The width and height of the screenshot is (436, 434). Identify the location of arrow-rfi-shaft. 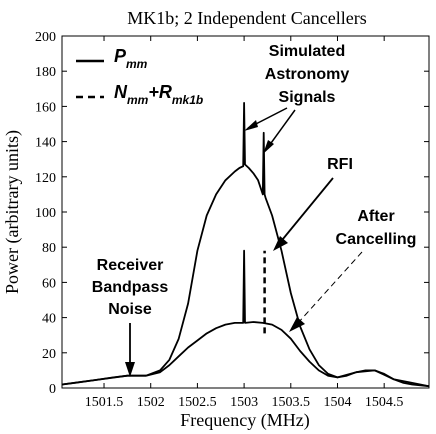
(305, 211).